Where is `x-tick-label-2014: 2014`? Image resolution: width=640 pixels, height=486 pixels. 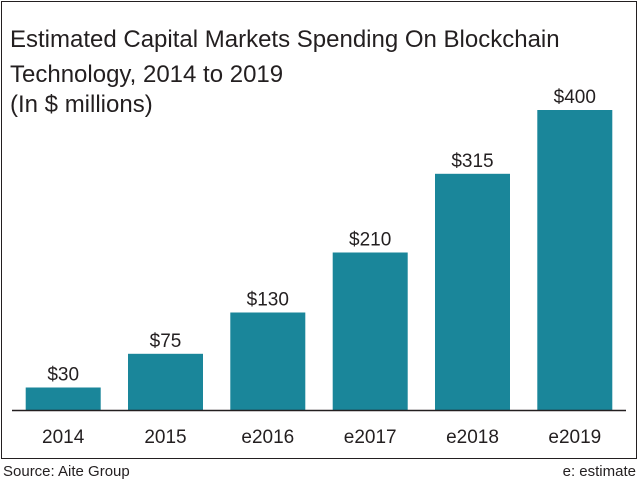
x-tick-label-2014: 2014 is located at coordinates (63, 437).